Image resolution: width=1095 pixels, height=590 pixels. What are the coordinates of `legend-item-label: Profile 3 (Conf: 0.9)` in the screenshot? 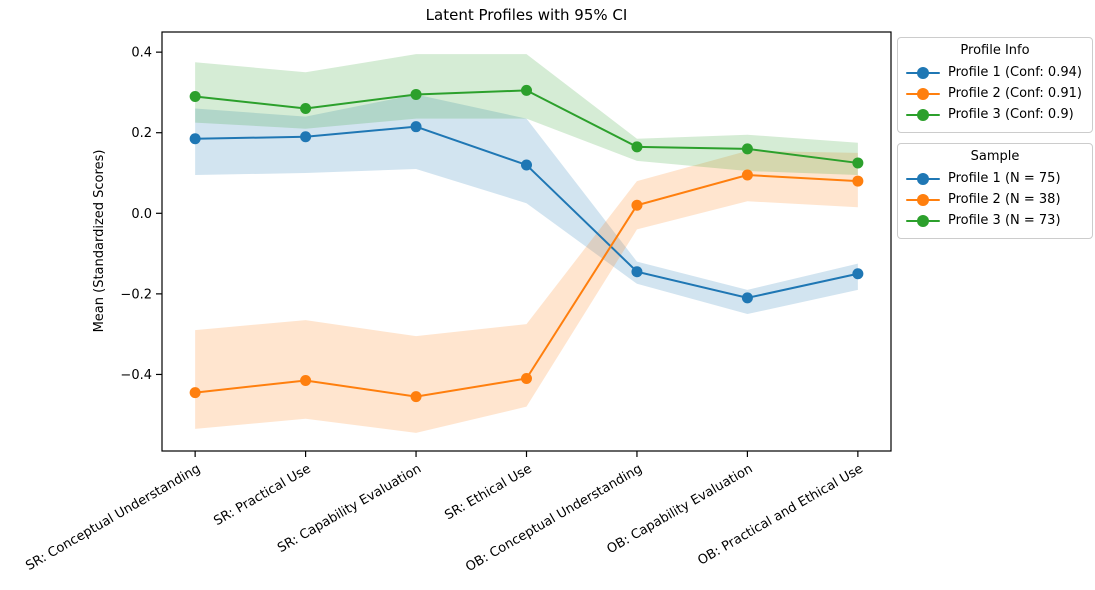 It's located at (1011, 114).